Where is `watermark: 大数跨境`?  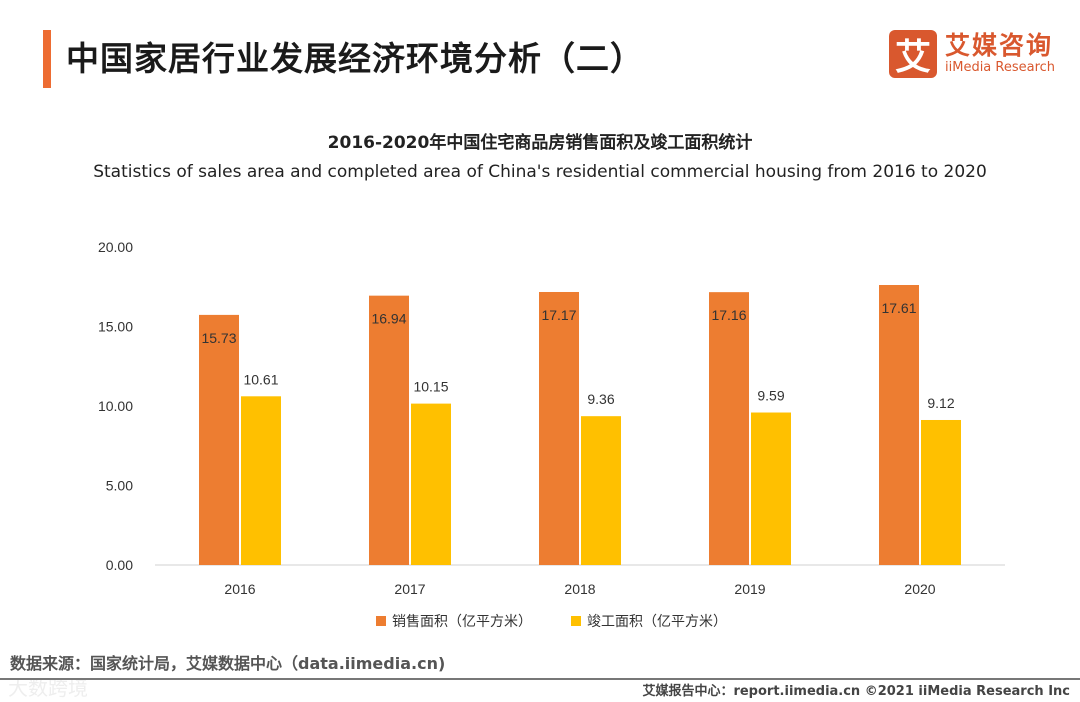 watermark: 大数跨境 is located at coordinates (48, 688).